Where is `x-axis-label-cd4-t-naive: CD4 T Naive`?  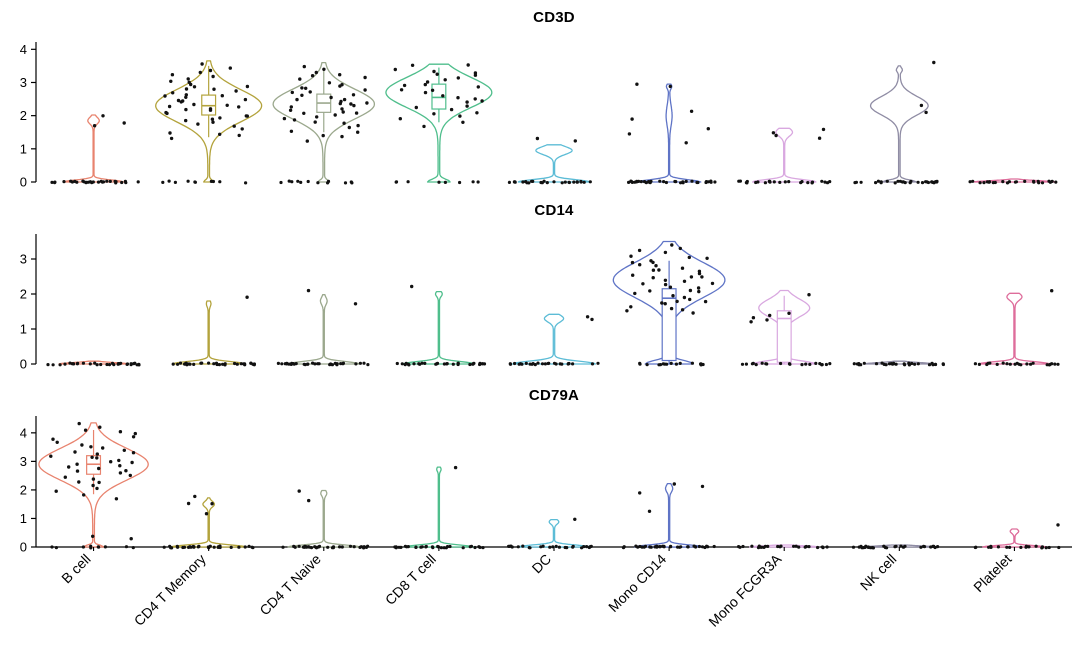 x-axis-label-cd4-t-naive: CD4 T Naive is located at coordinates (290, 585).